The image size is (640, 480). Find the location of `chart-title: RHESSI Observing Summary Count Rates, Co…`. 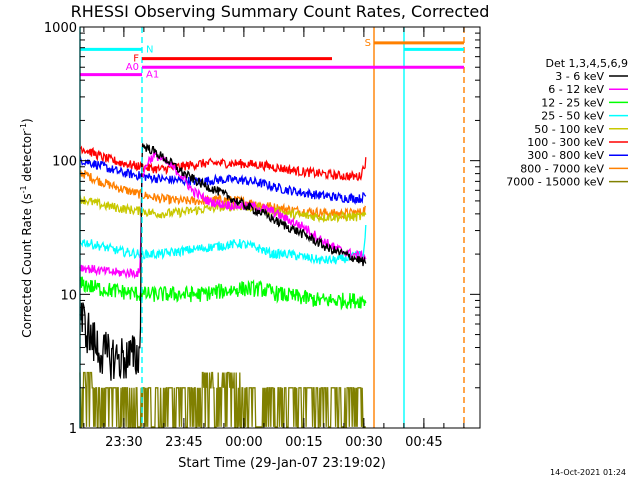

chart-title: RHESSI Observing Summary Count Rates, Co… is located at coordinates (280, 11).